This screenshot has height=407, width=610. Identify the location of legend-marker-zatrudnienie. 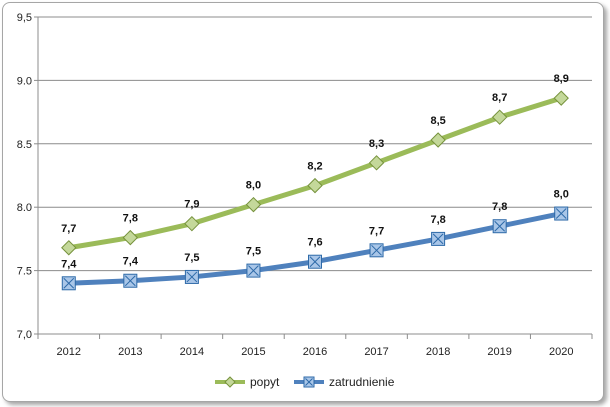
(309, 382).